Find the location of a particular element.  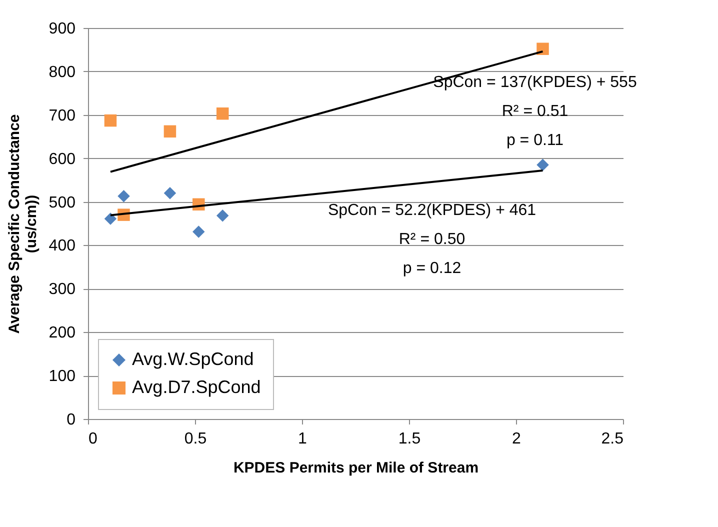

annotation: p = 0.12 is located at coordinates (432, 268).